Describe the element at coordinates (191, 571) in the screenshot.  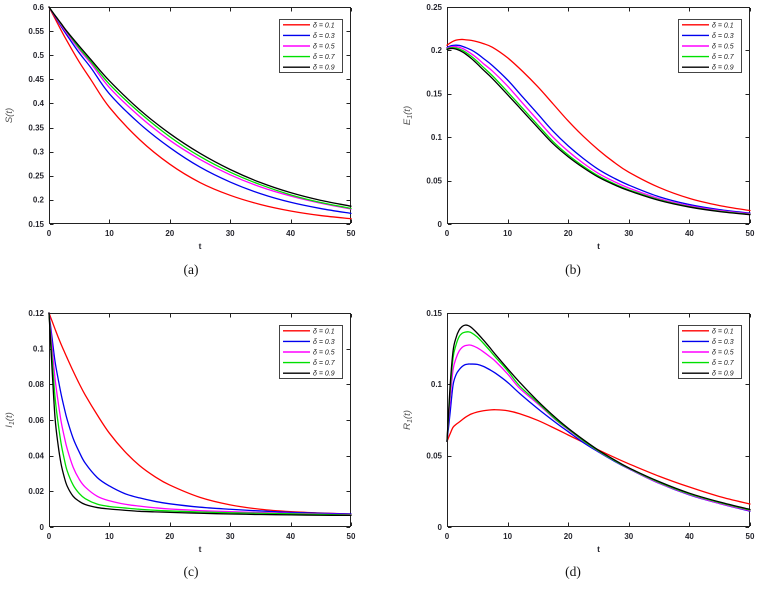
I see `subplot-caption-c: (c)` at that location.